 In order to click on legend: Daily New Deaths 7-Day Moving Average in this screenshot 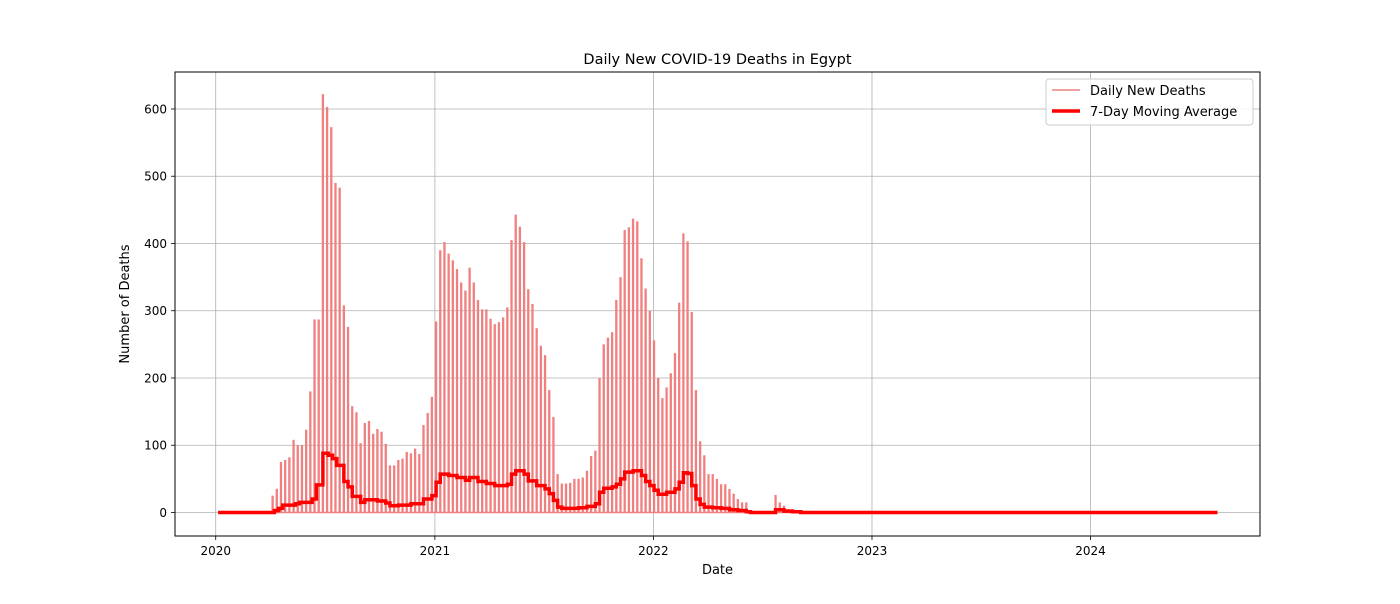, I will do `click(1149, 102)`.